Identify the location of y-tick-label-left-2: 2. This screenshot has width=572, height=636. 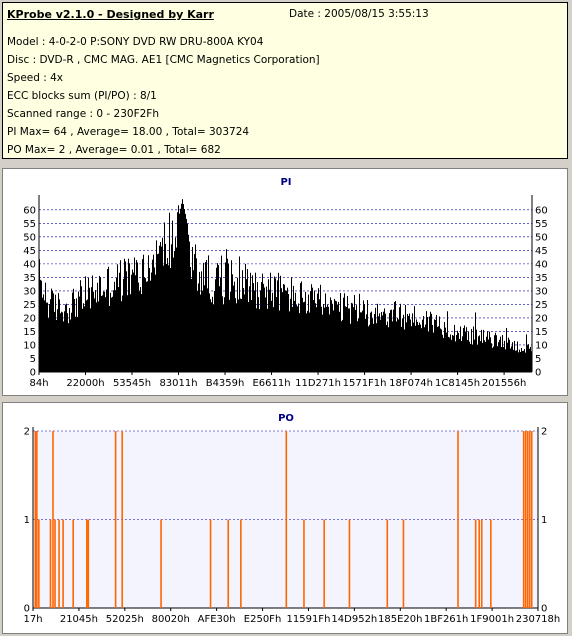
(27, 432).